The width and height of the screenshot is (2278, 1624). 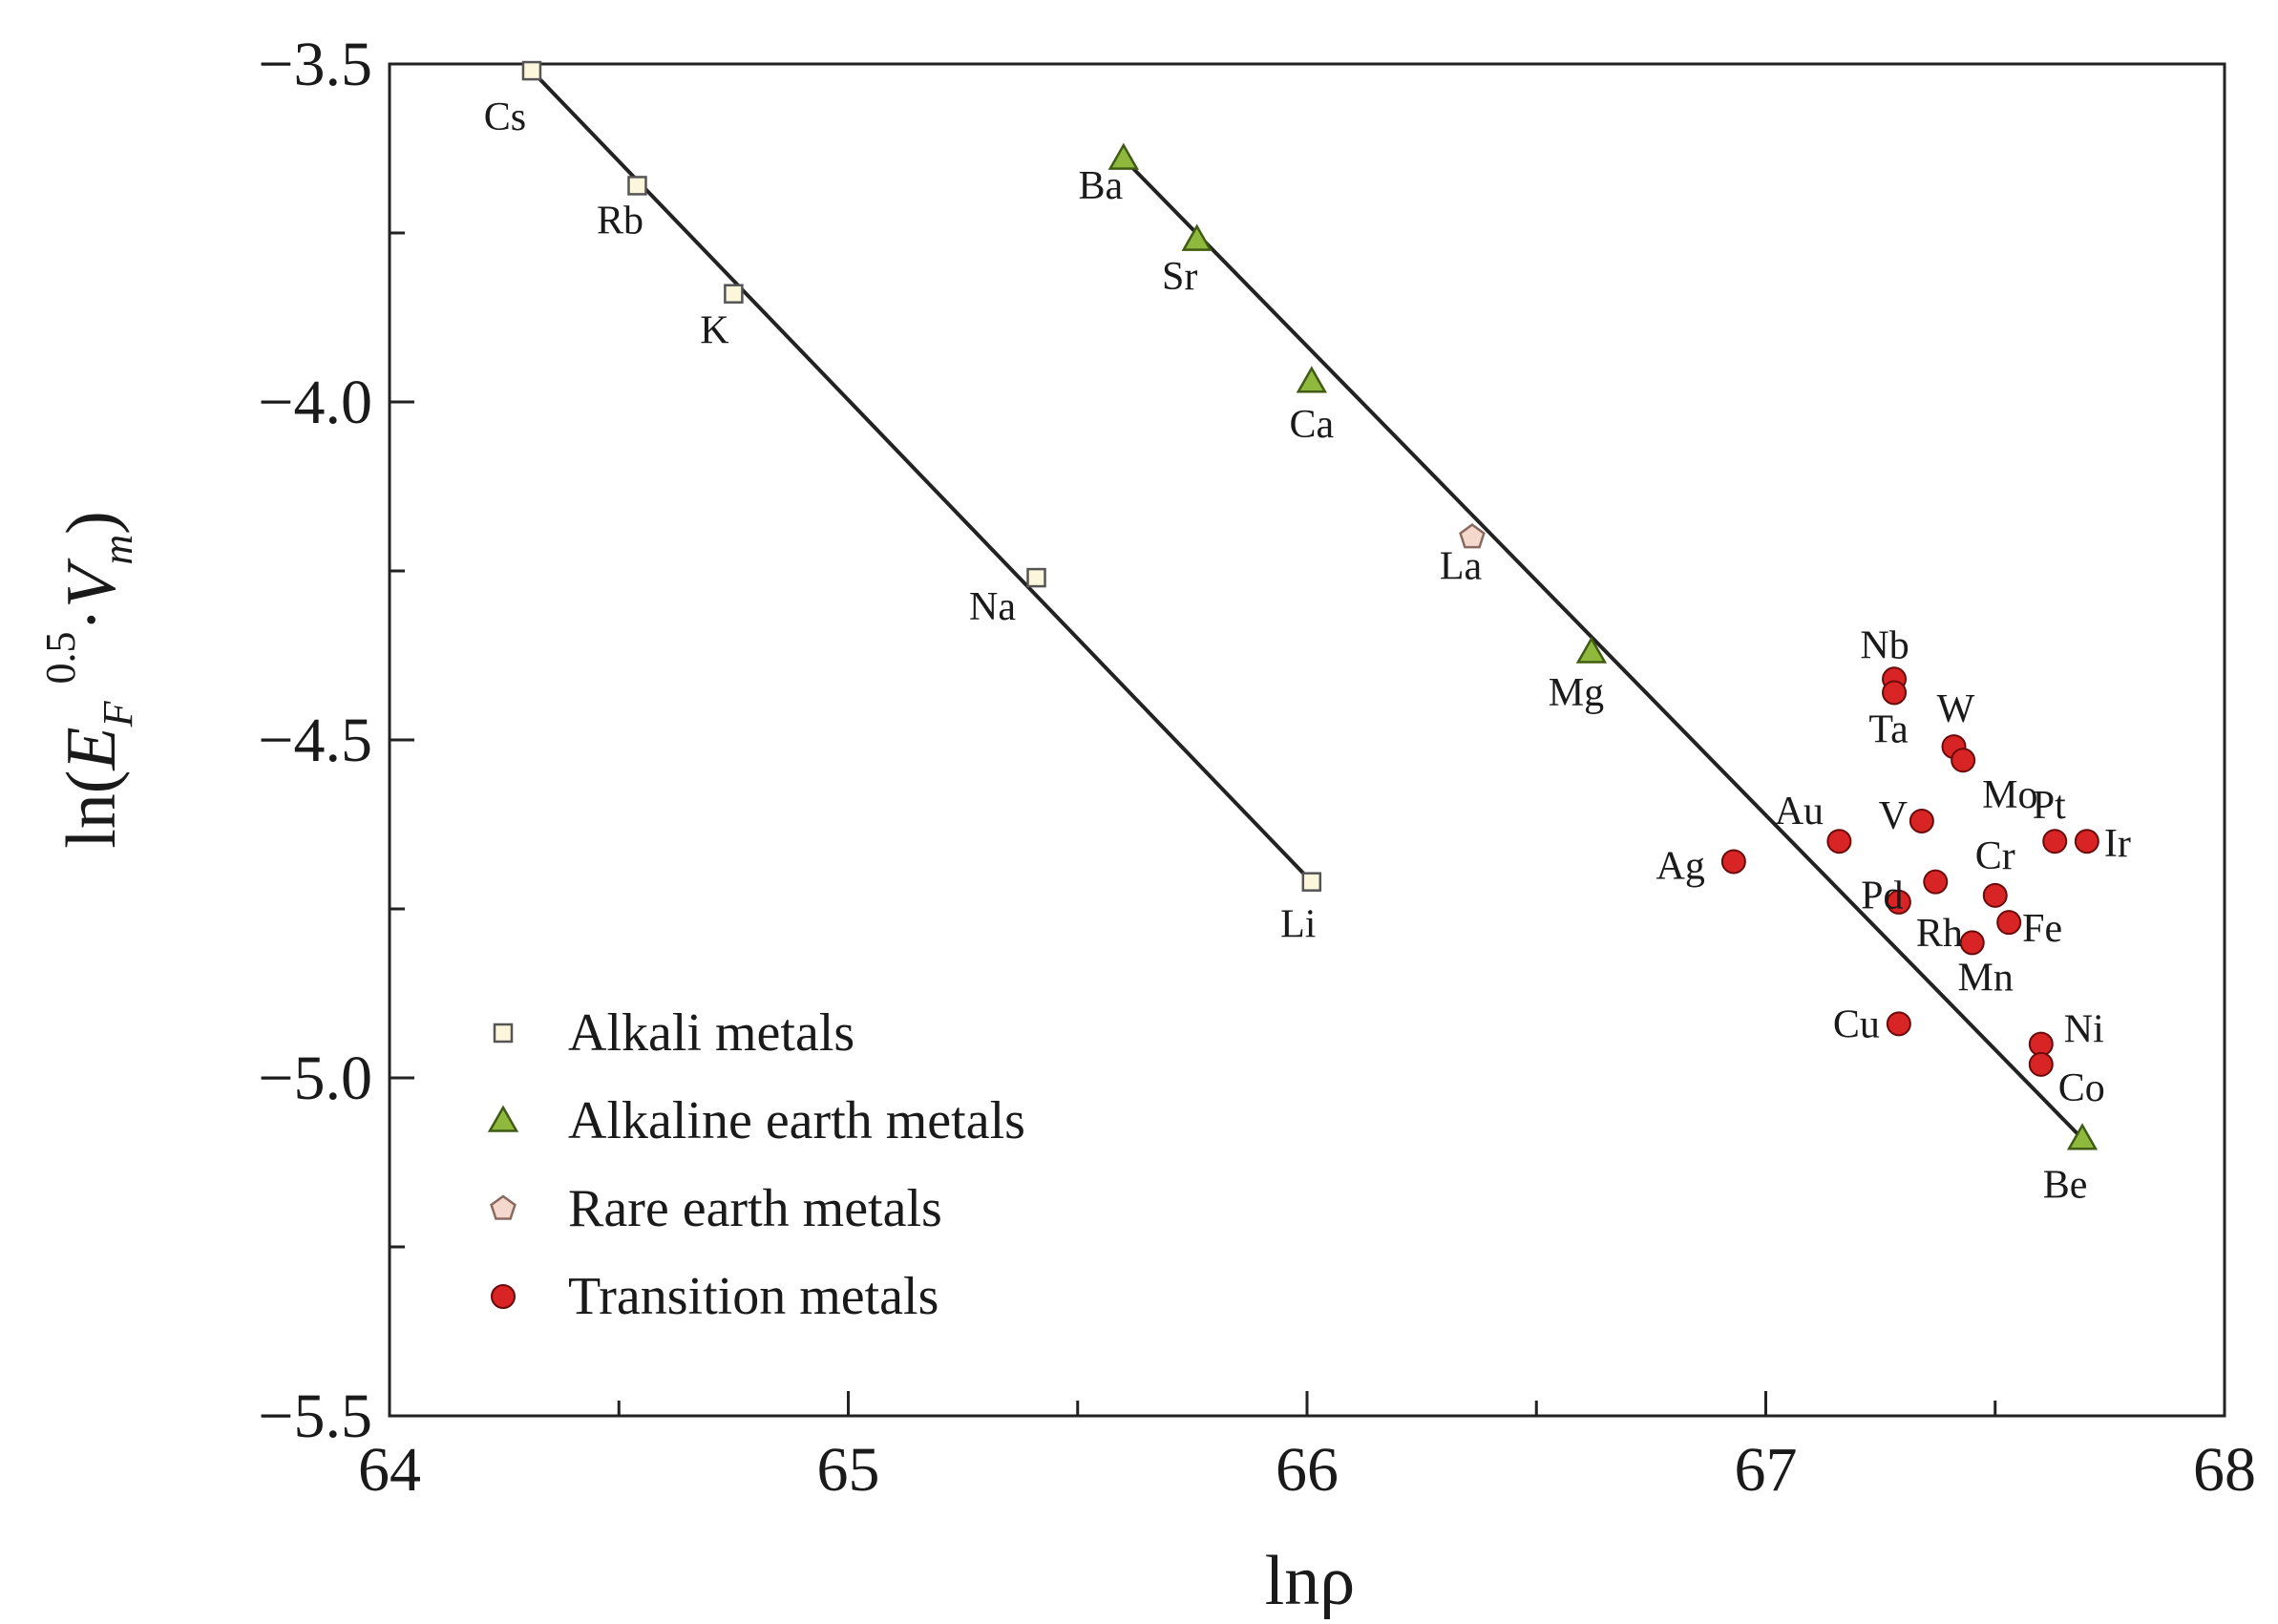 What do you see at coordinates (505, 117) in the screenshot?
I see `label-Cs: Cs` at bounding box center [505, 117].